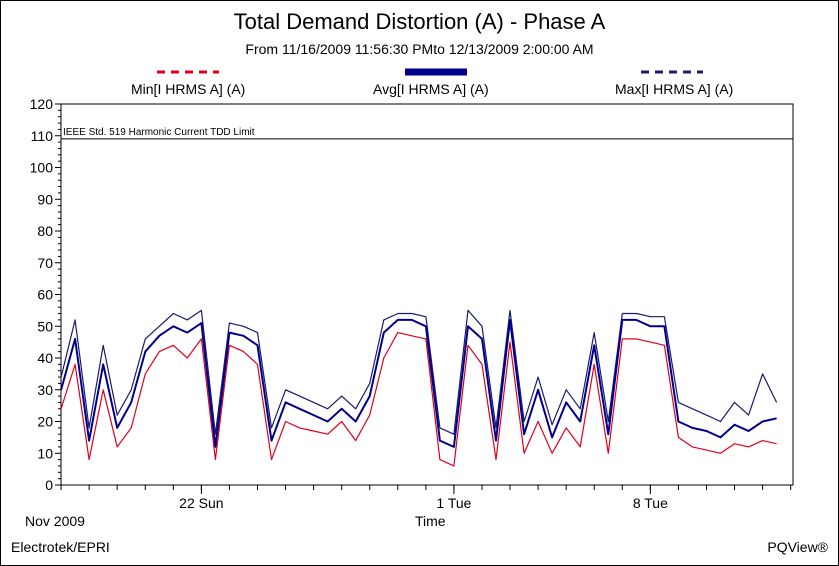 Image resolution: width=839 pixels, height=566 pixels. Describe the element at coordinates (45, 422) in the screenshot. I see `y-tick-label-20: 20` at that location.